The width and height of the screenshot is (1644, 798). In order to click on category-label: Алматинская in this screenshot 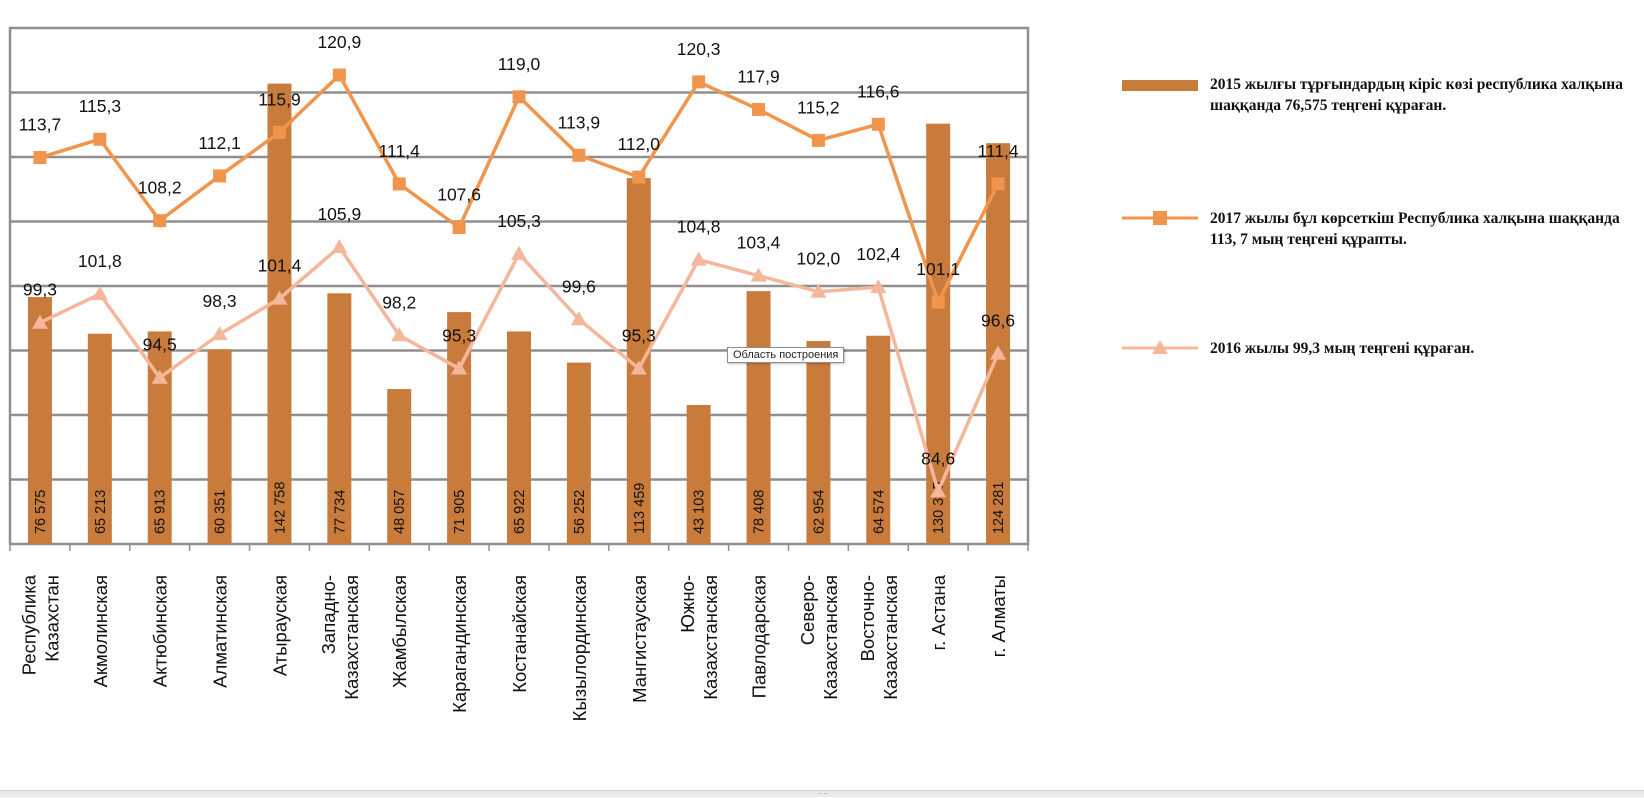, I will do `click(220, 631)`.